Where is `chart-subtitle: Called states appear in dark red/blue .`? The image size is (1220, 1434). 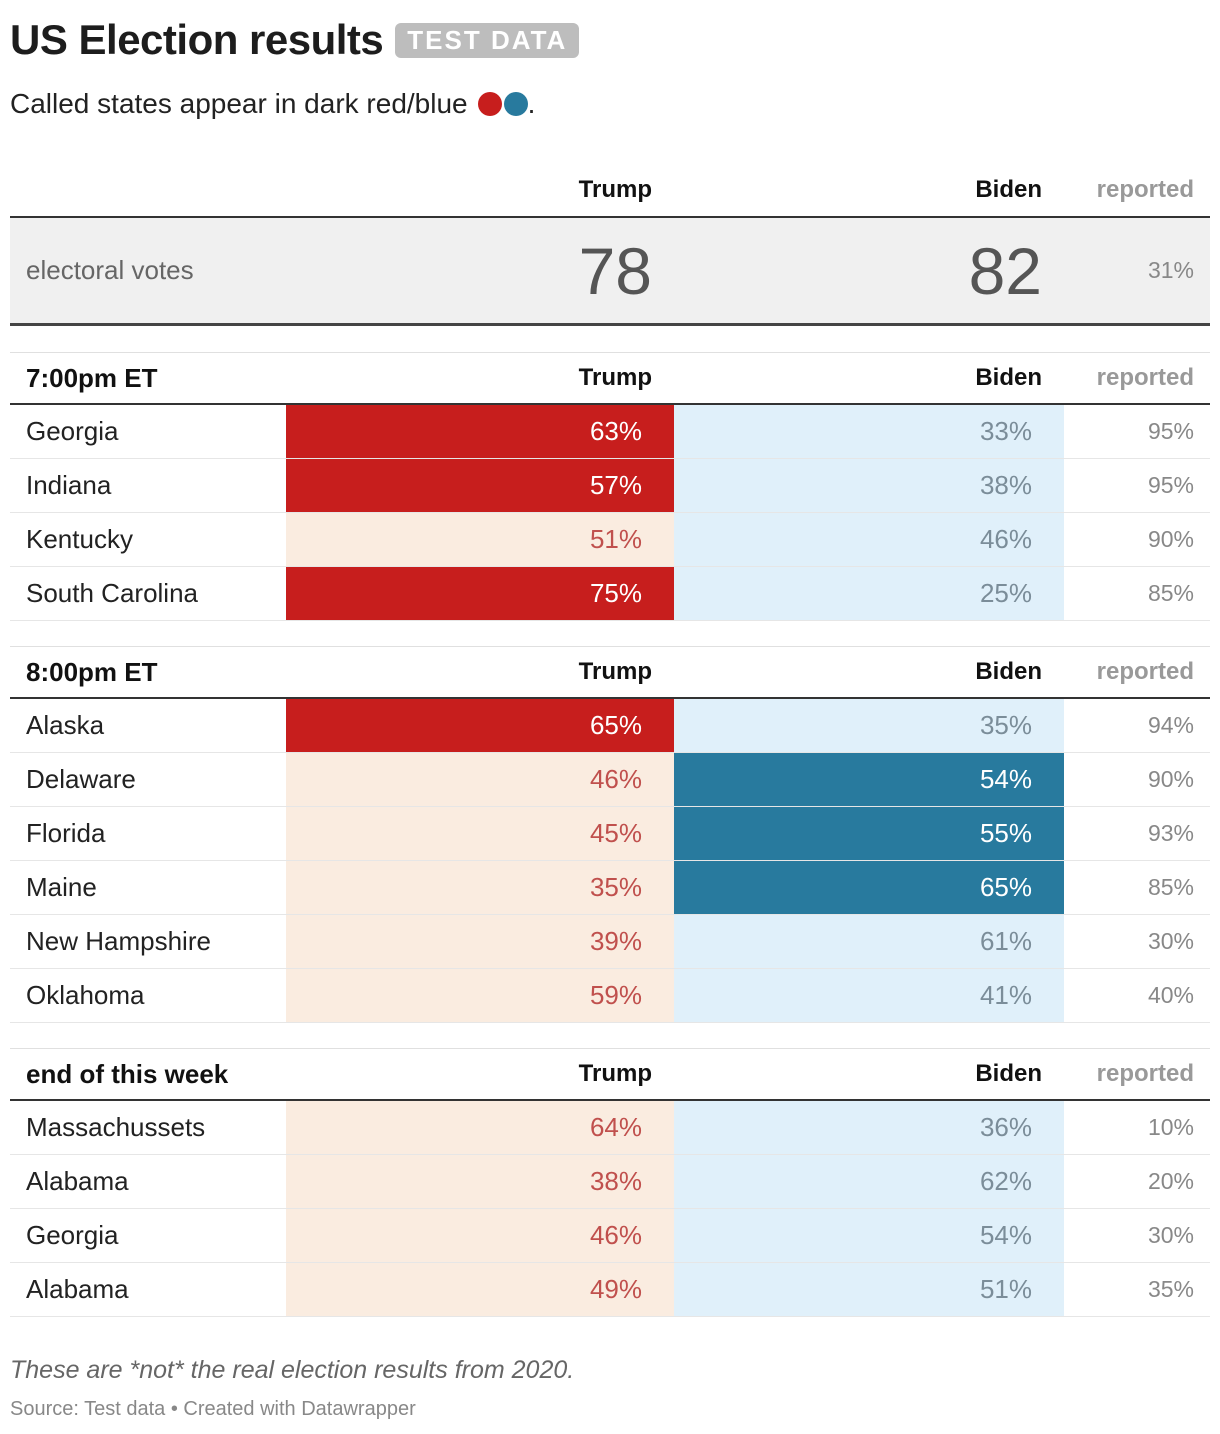 chart-subtitle: Called states appear in dark red/blue . is located at coordinates (272, 104).